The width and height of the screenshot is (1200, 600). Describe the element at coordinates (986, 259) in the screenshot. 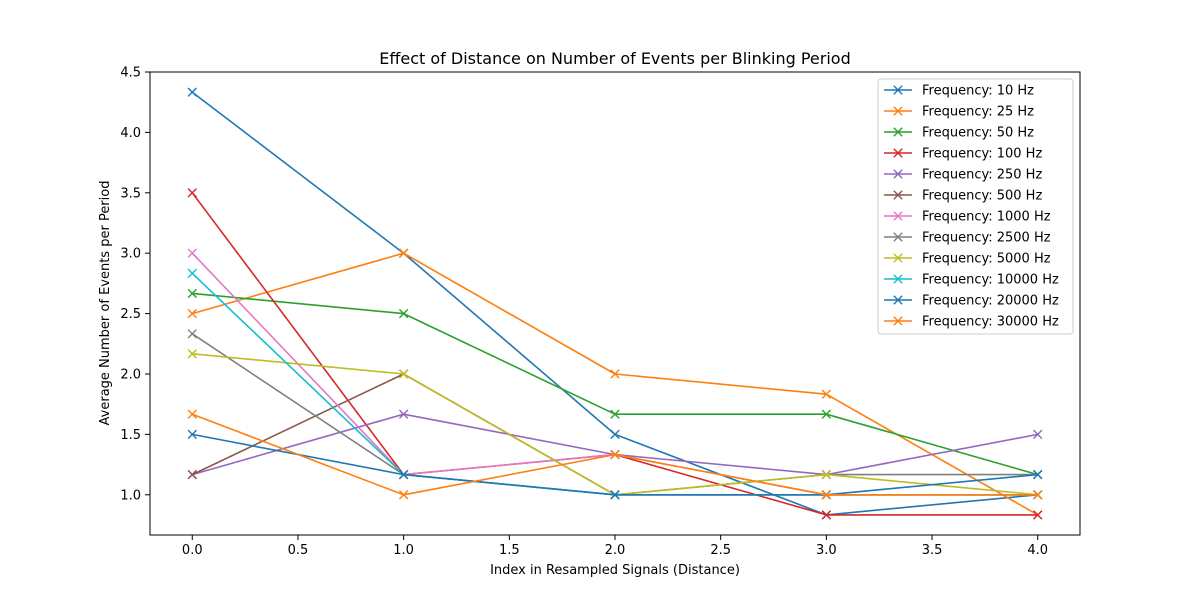

I see `legend-label: Frequency: 5000 Hz` at that location.